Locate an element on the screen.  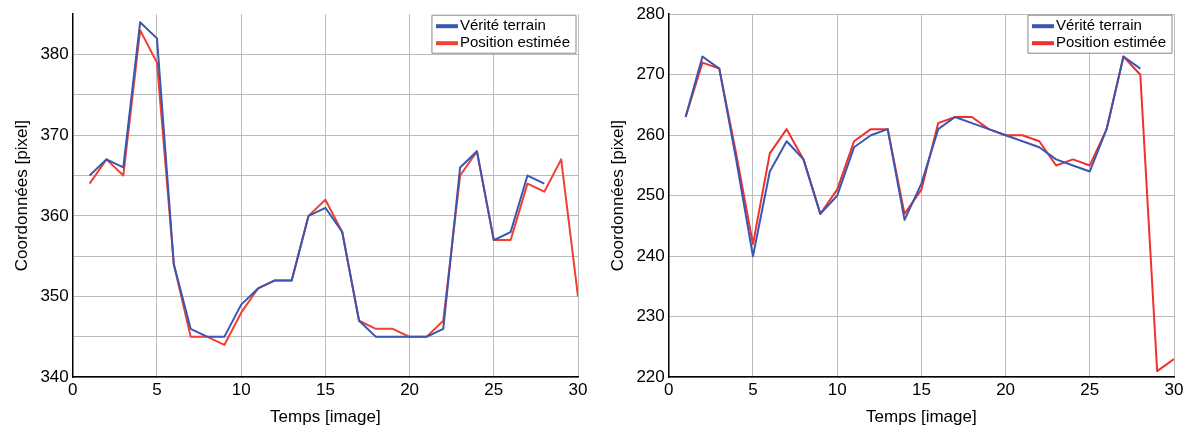
y-tick-label: 340 is located at coordinates (54, 376).